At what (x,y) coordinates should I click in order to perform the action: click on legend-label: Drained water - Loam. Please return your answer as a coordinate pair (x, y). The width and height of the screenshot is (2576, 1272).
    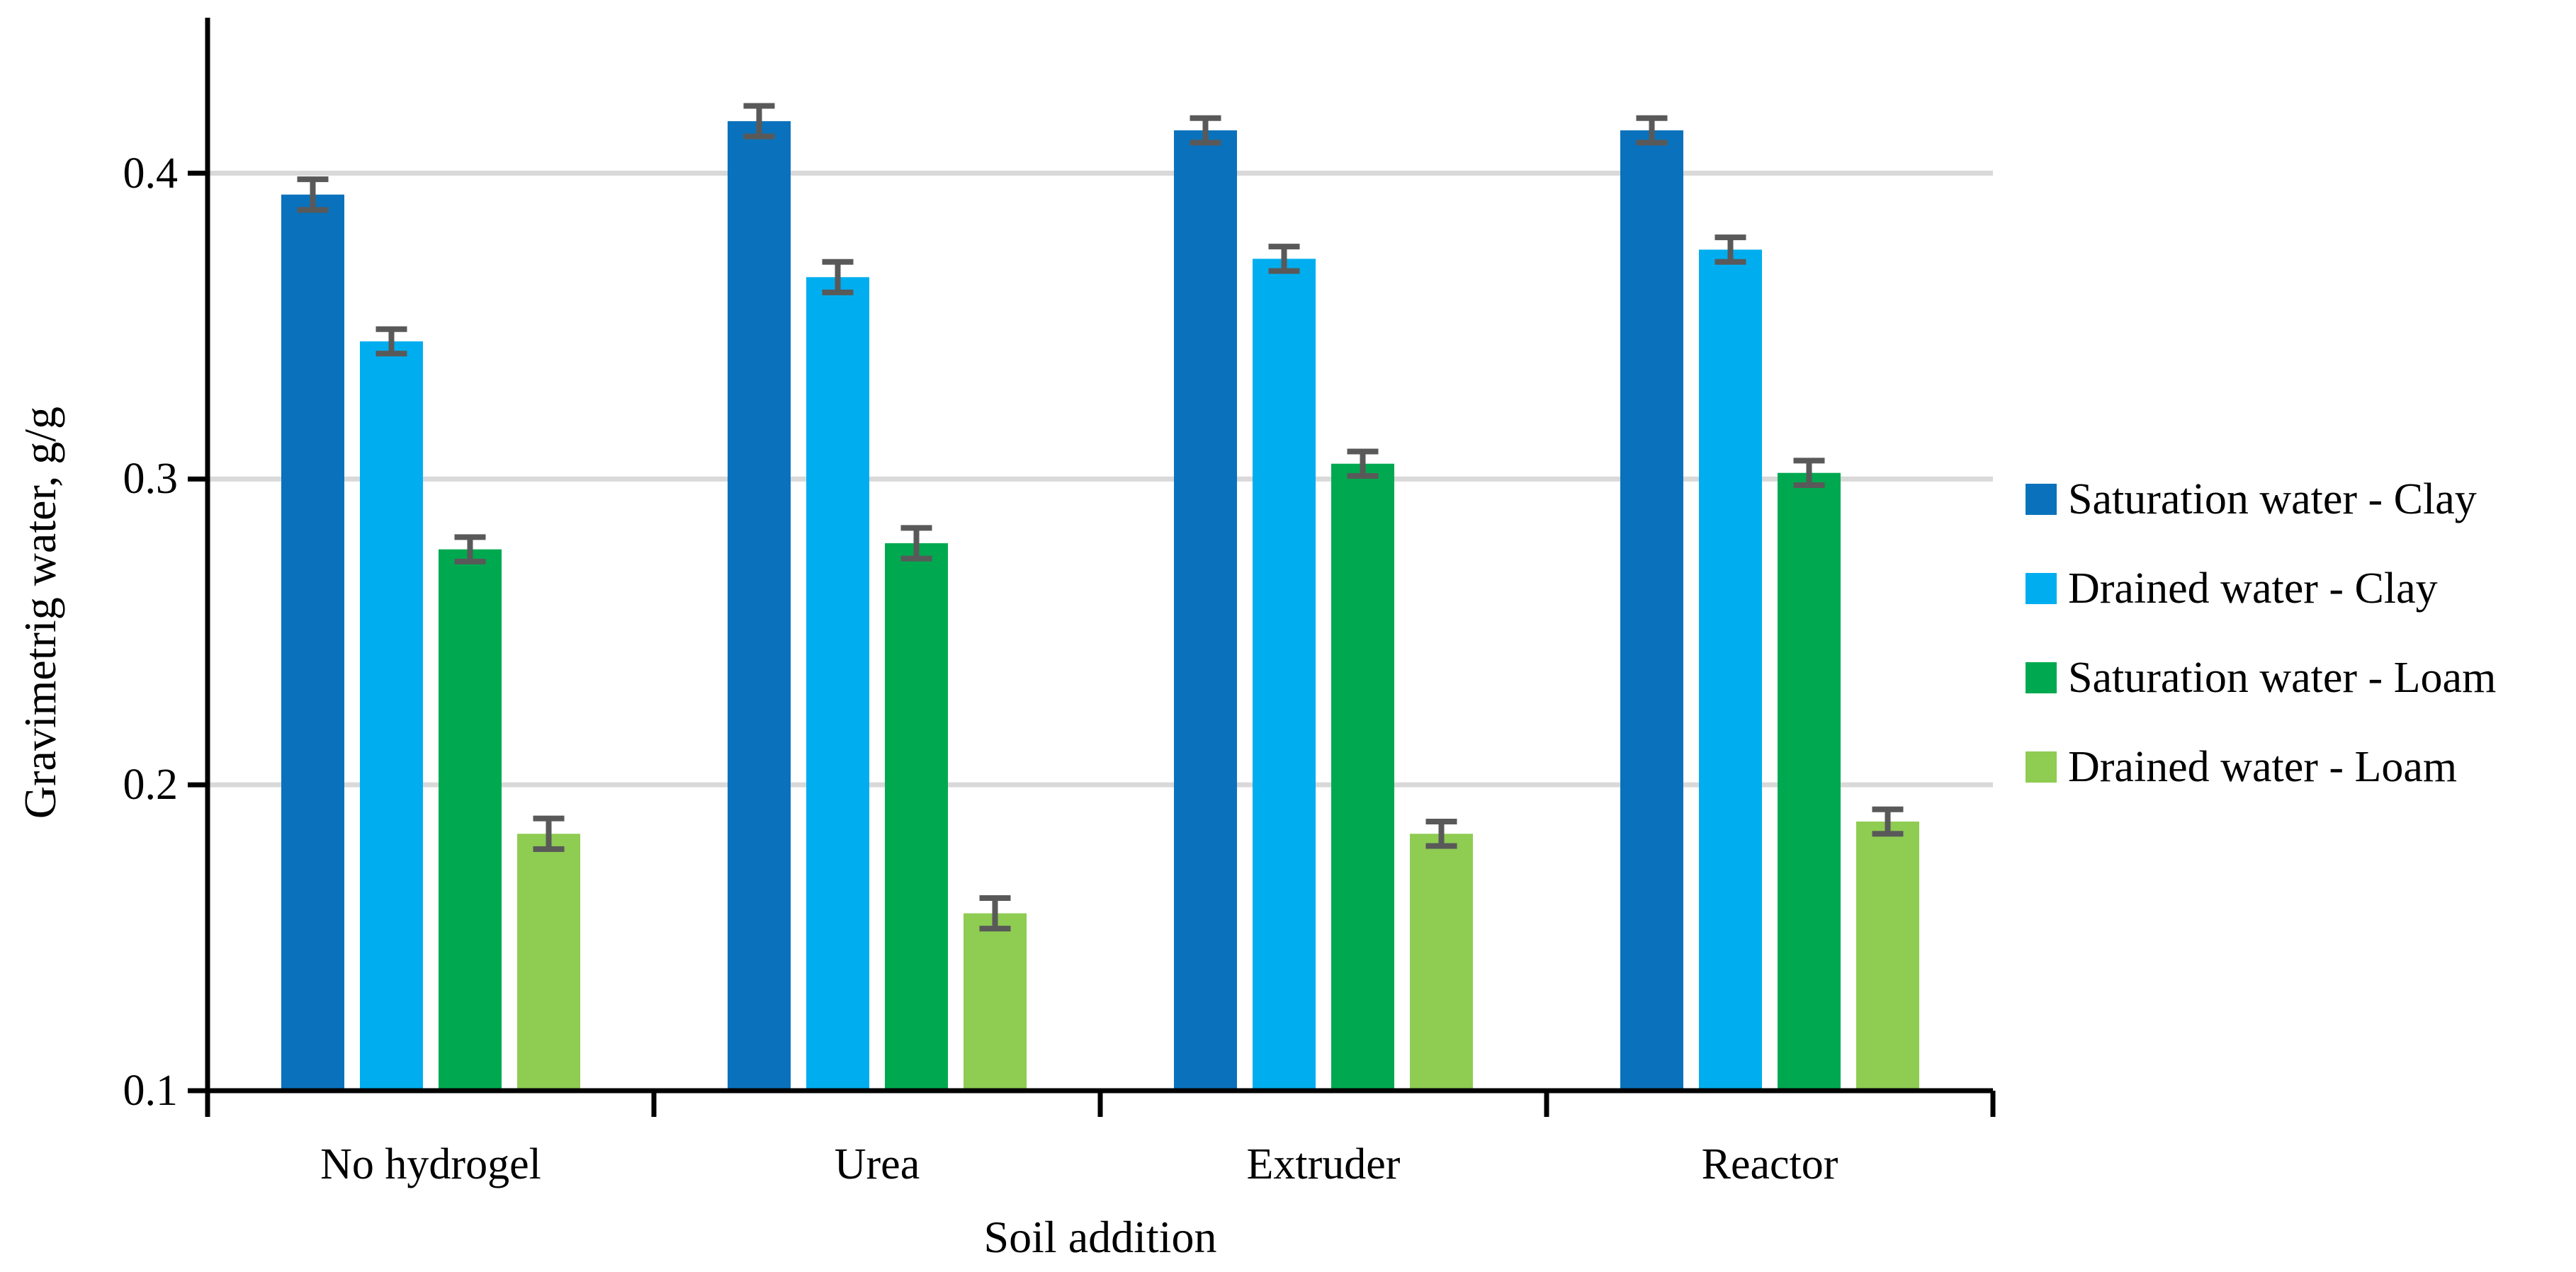
    Looking at the image, I should click on (2263, 767).